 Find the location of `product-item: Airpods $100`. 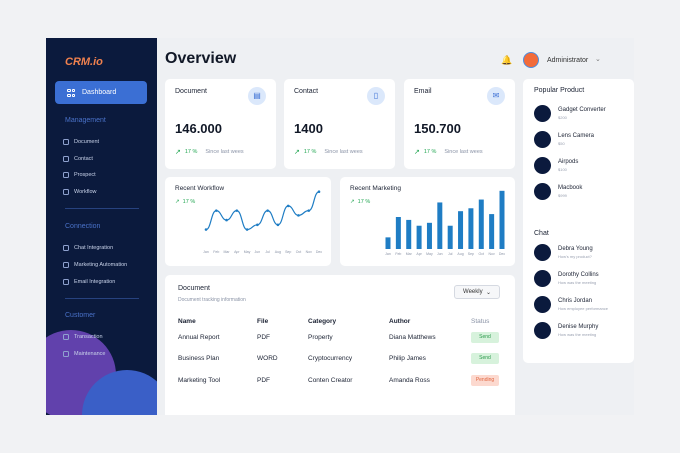

product-item: Airpods $100 is located at coordinates (556, 165).